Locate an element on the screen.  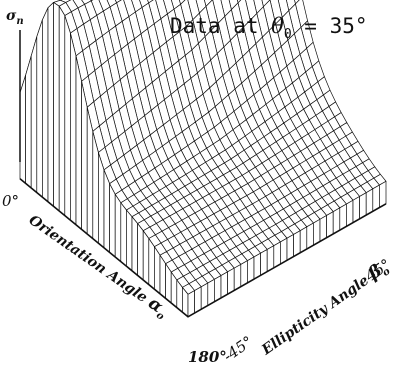
z-label-symbol: σ is located at coordinates (11, 16).